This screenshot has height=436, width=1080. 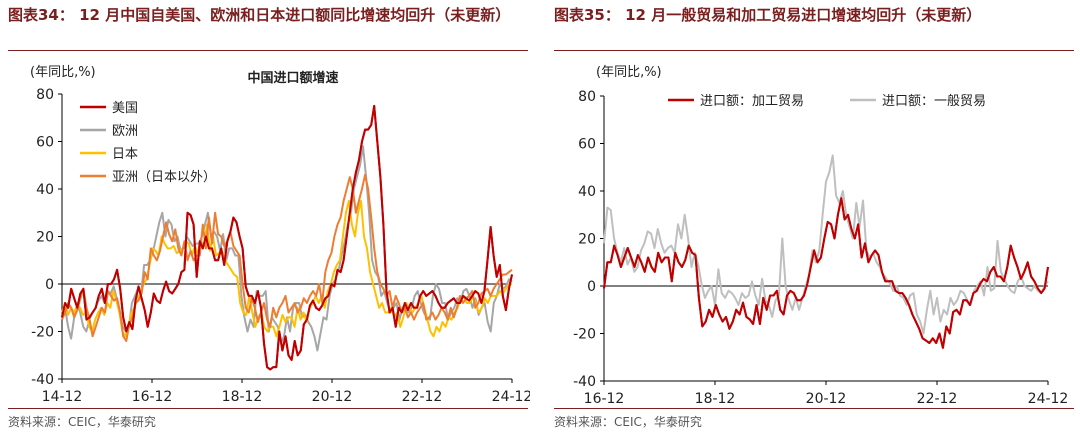 I want to click on legend-label: 亚洲（日本以外）, so click(x=164, y=177).